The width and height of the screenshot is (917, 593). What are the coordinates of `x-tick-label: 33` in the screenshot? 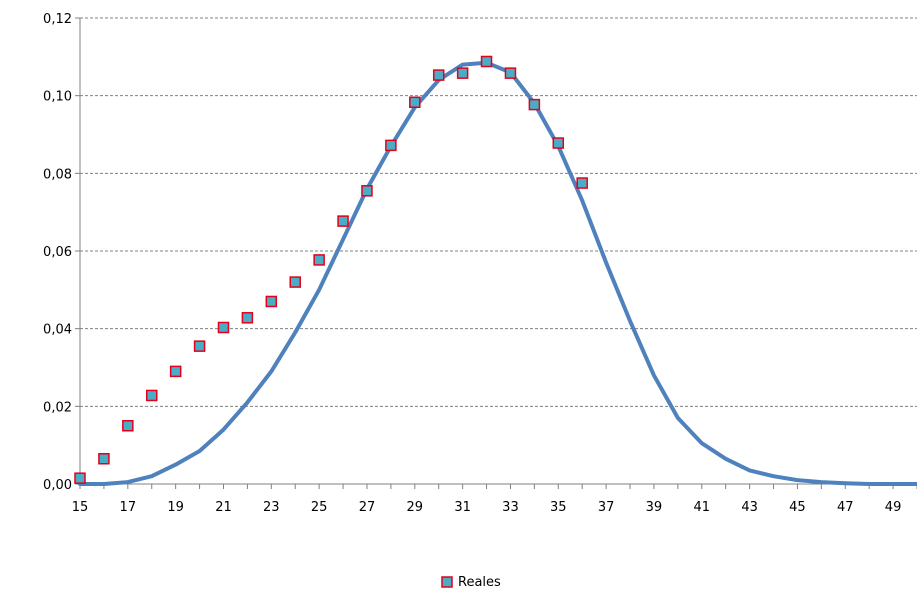 It's located at (510, 507).